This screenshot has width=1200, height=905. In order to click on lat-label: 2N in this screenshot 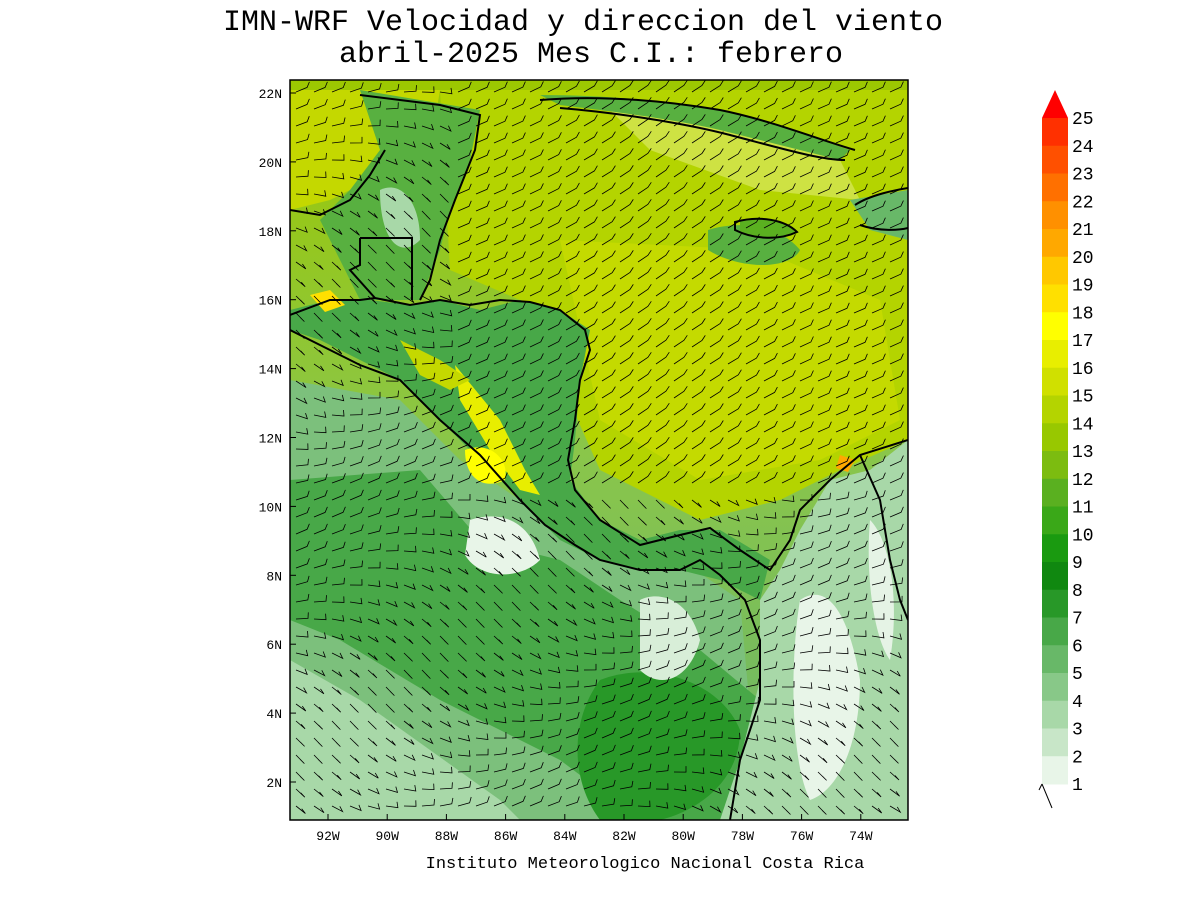, I will do `click(274, 783)`.